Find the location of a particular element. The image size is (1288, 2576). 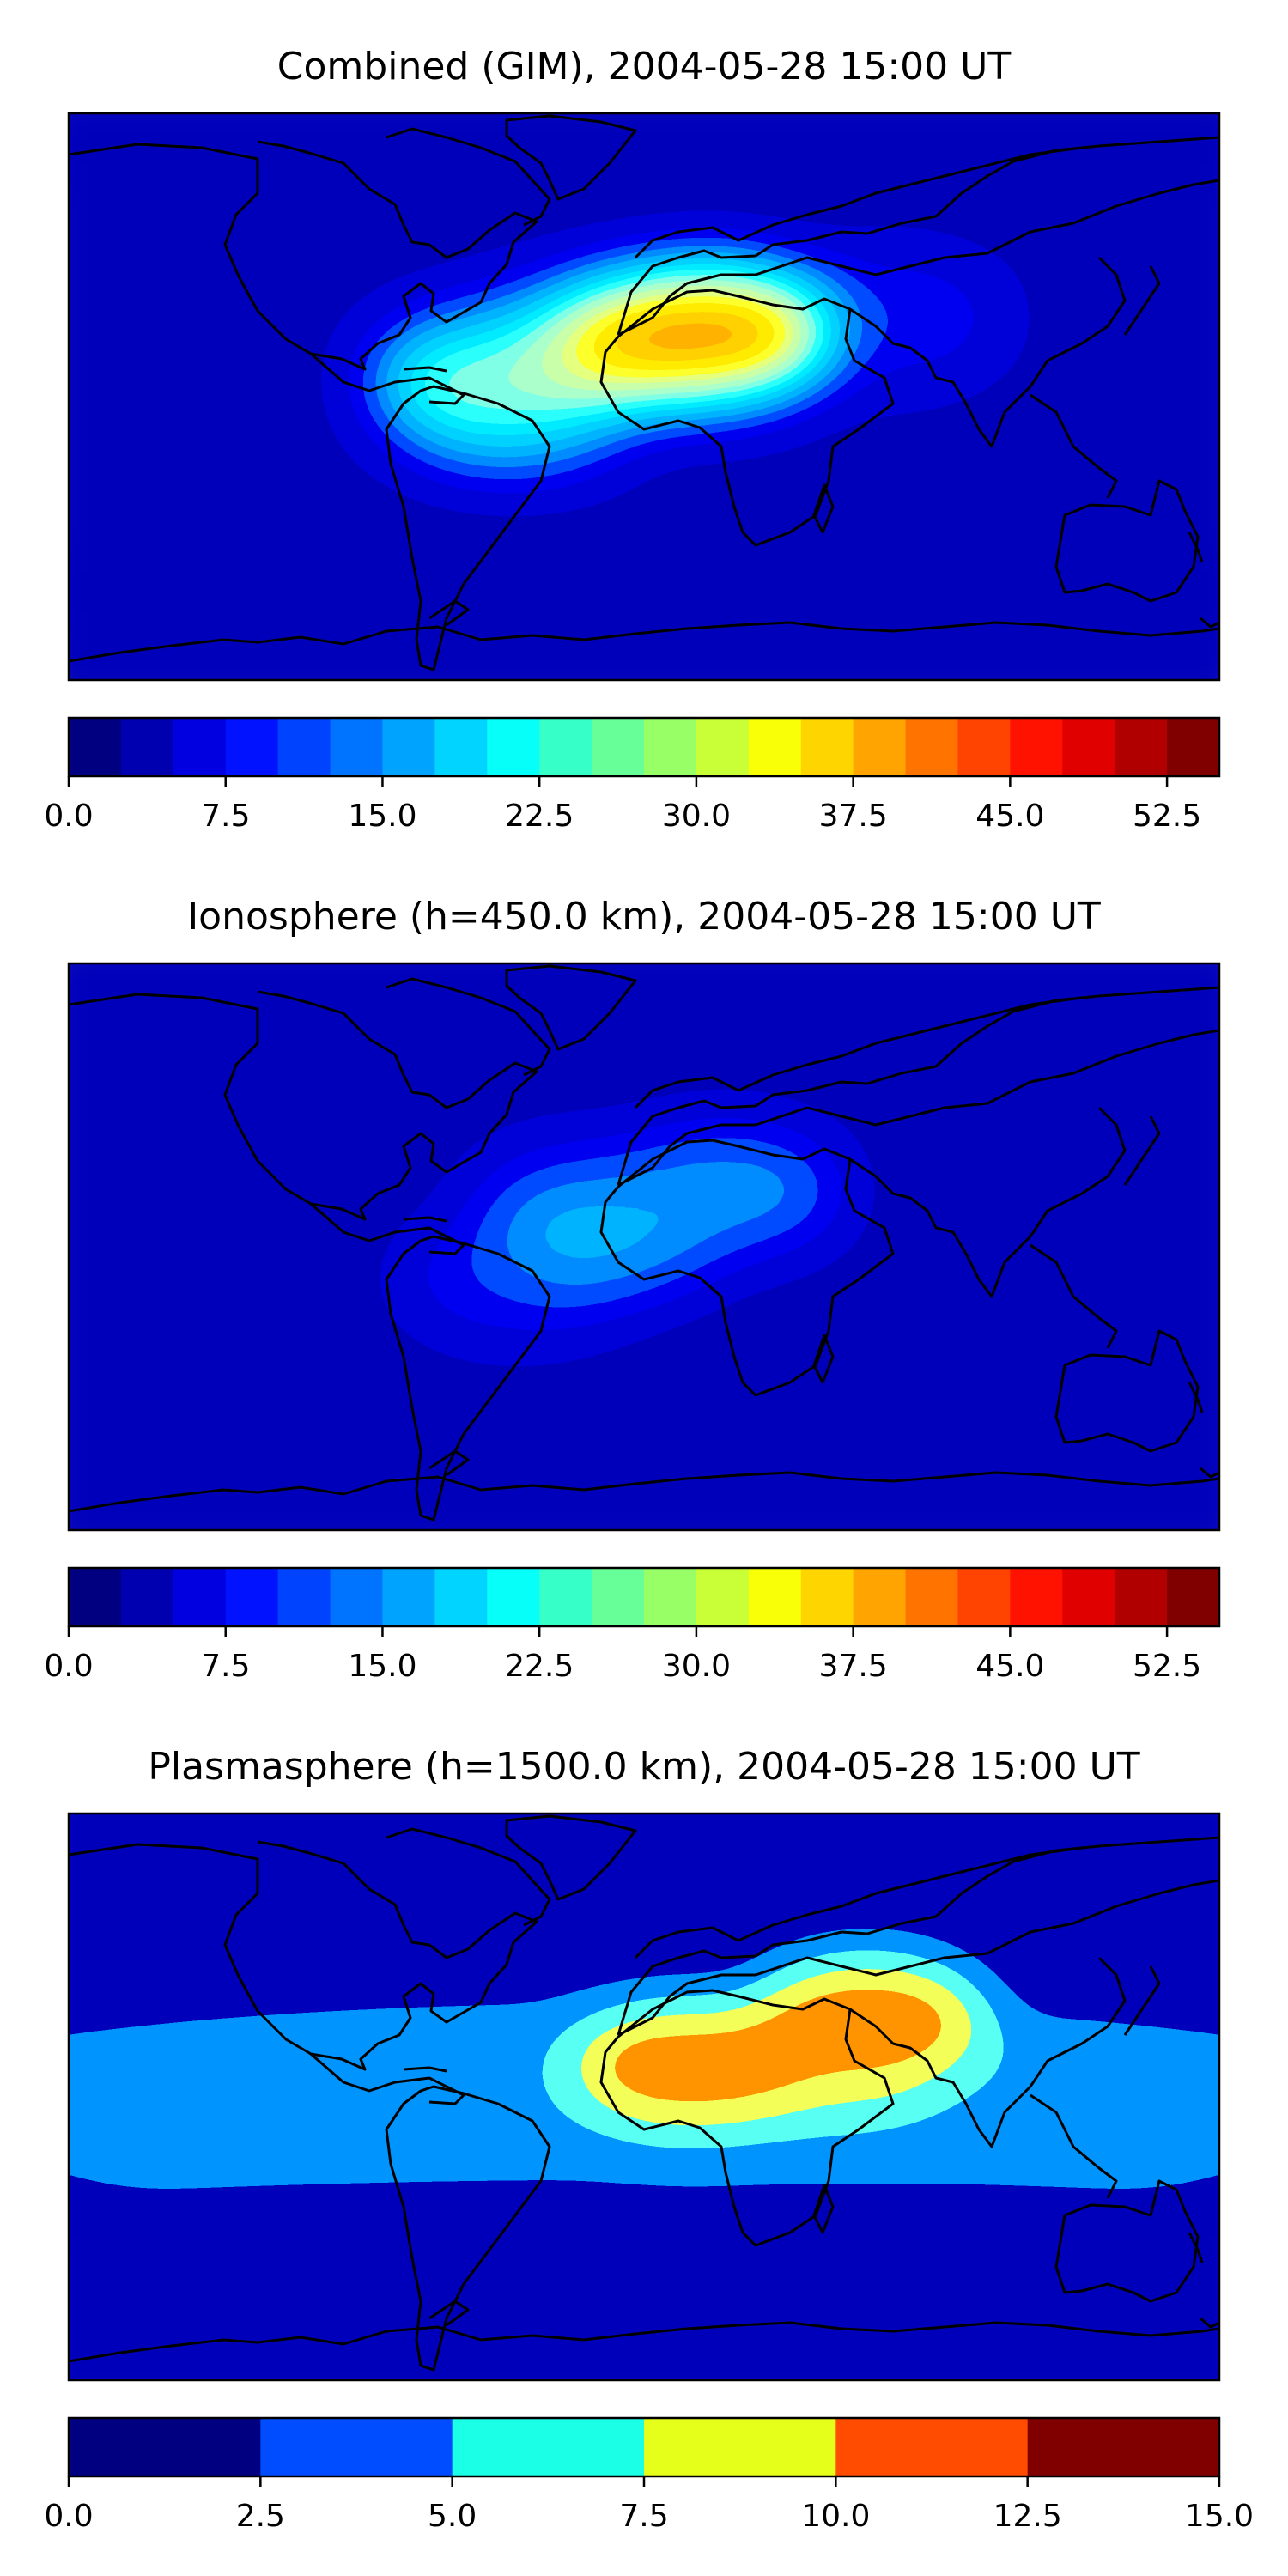

field-antarctic-patch is located at coordinates (628, 2317).